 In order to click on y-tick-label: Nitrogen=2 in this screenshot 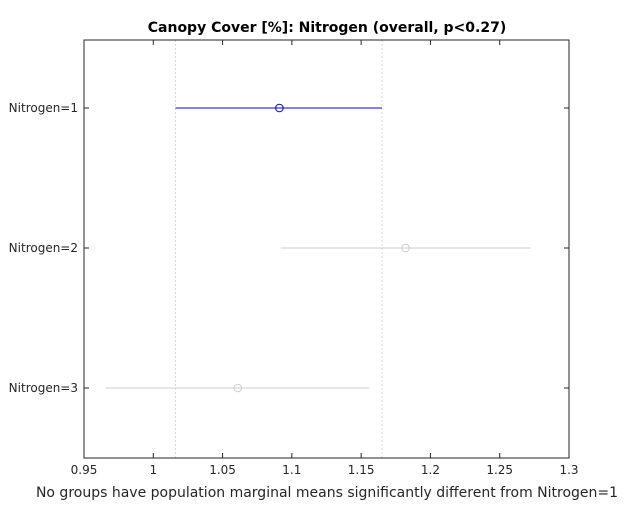, I will do `click(43, 248)`.